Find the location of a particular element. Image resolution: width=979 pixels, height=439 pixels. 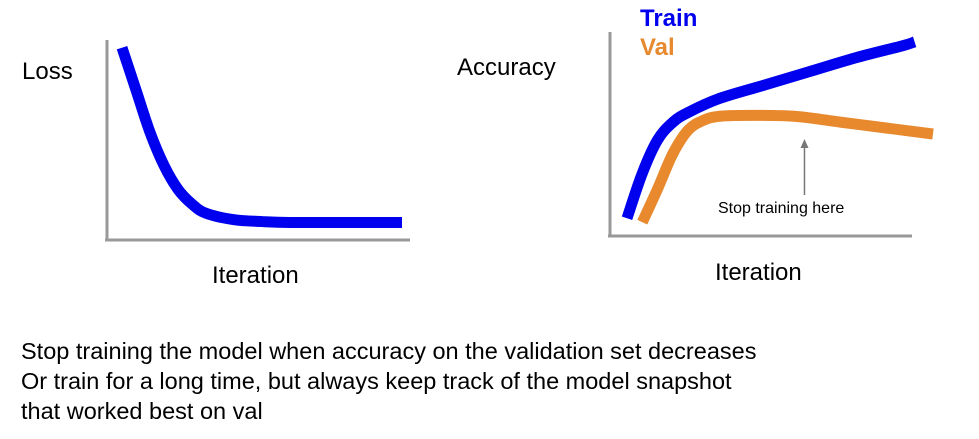

loss-y-axis-label: Loss is located at coordinates (47, 71).